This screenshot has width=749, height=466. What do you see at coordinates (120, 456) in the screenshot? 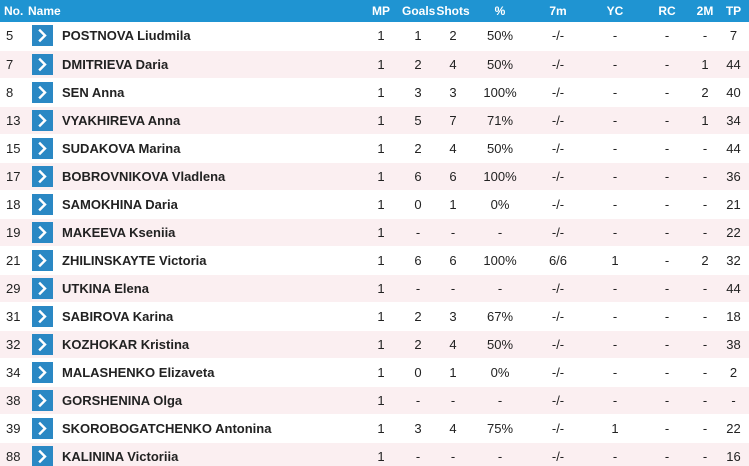
I see `player-name: KALININA Victoriia` at bounding box center [120, 456].